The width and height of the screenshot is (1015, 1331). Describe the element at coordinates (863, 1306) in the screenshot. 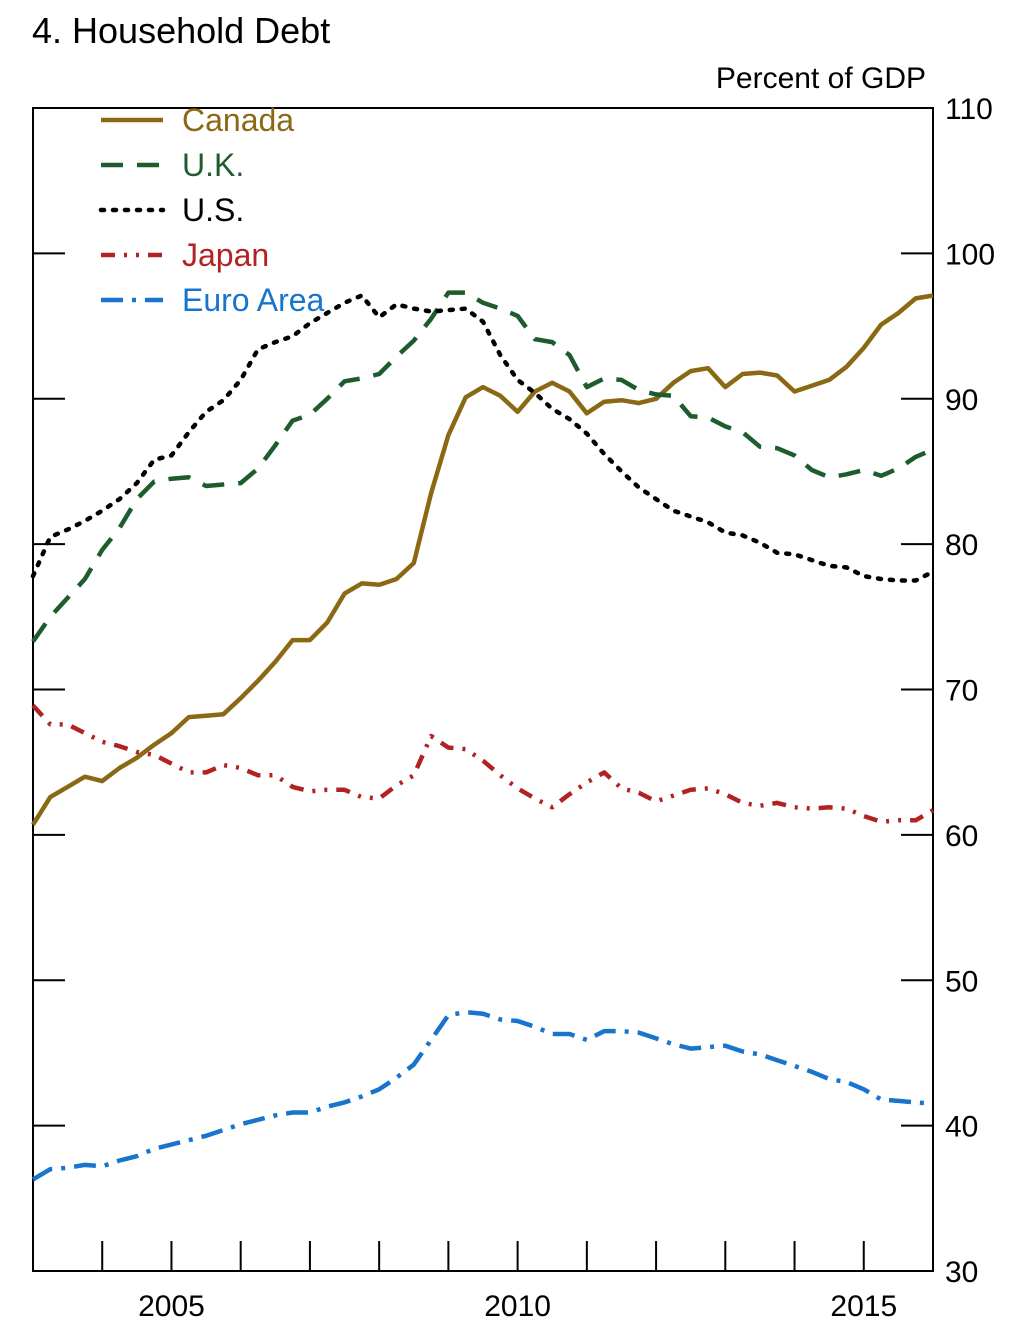

I see `x-tick-label: 2015` at that location.